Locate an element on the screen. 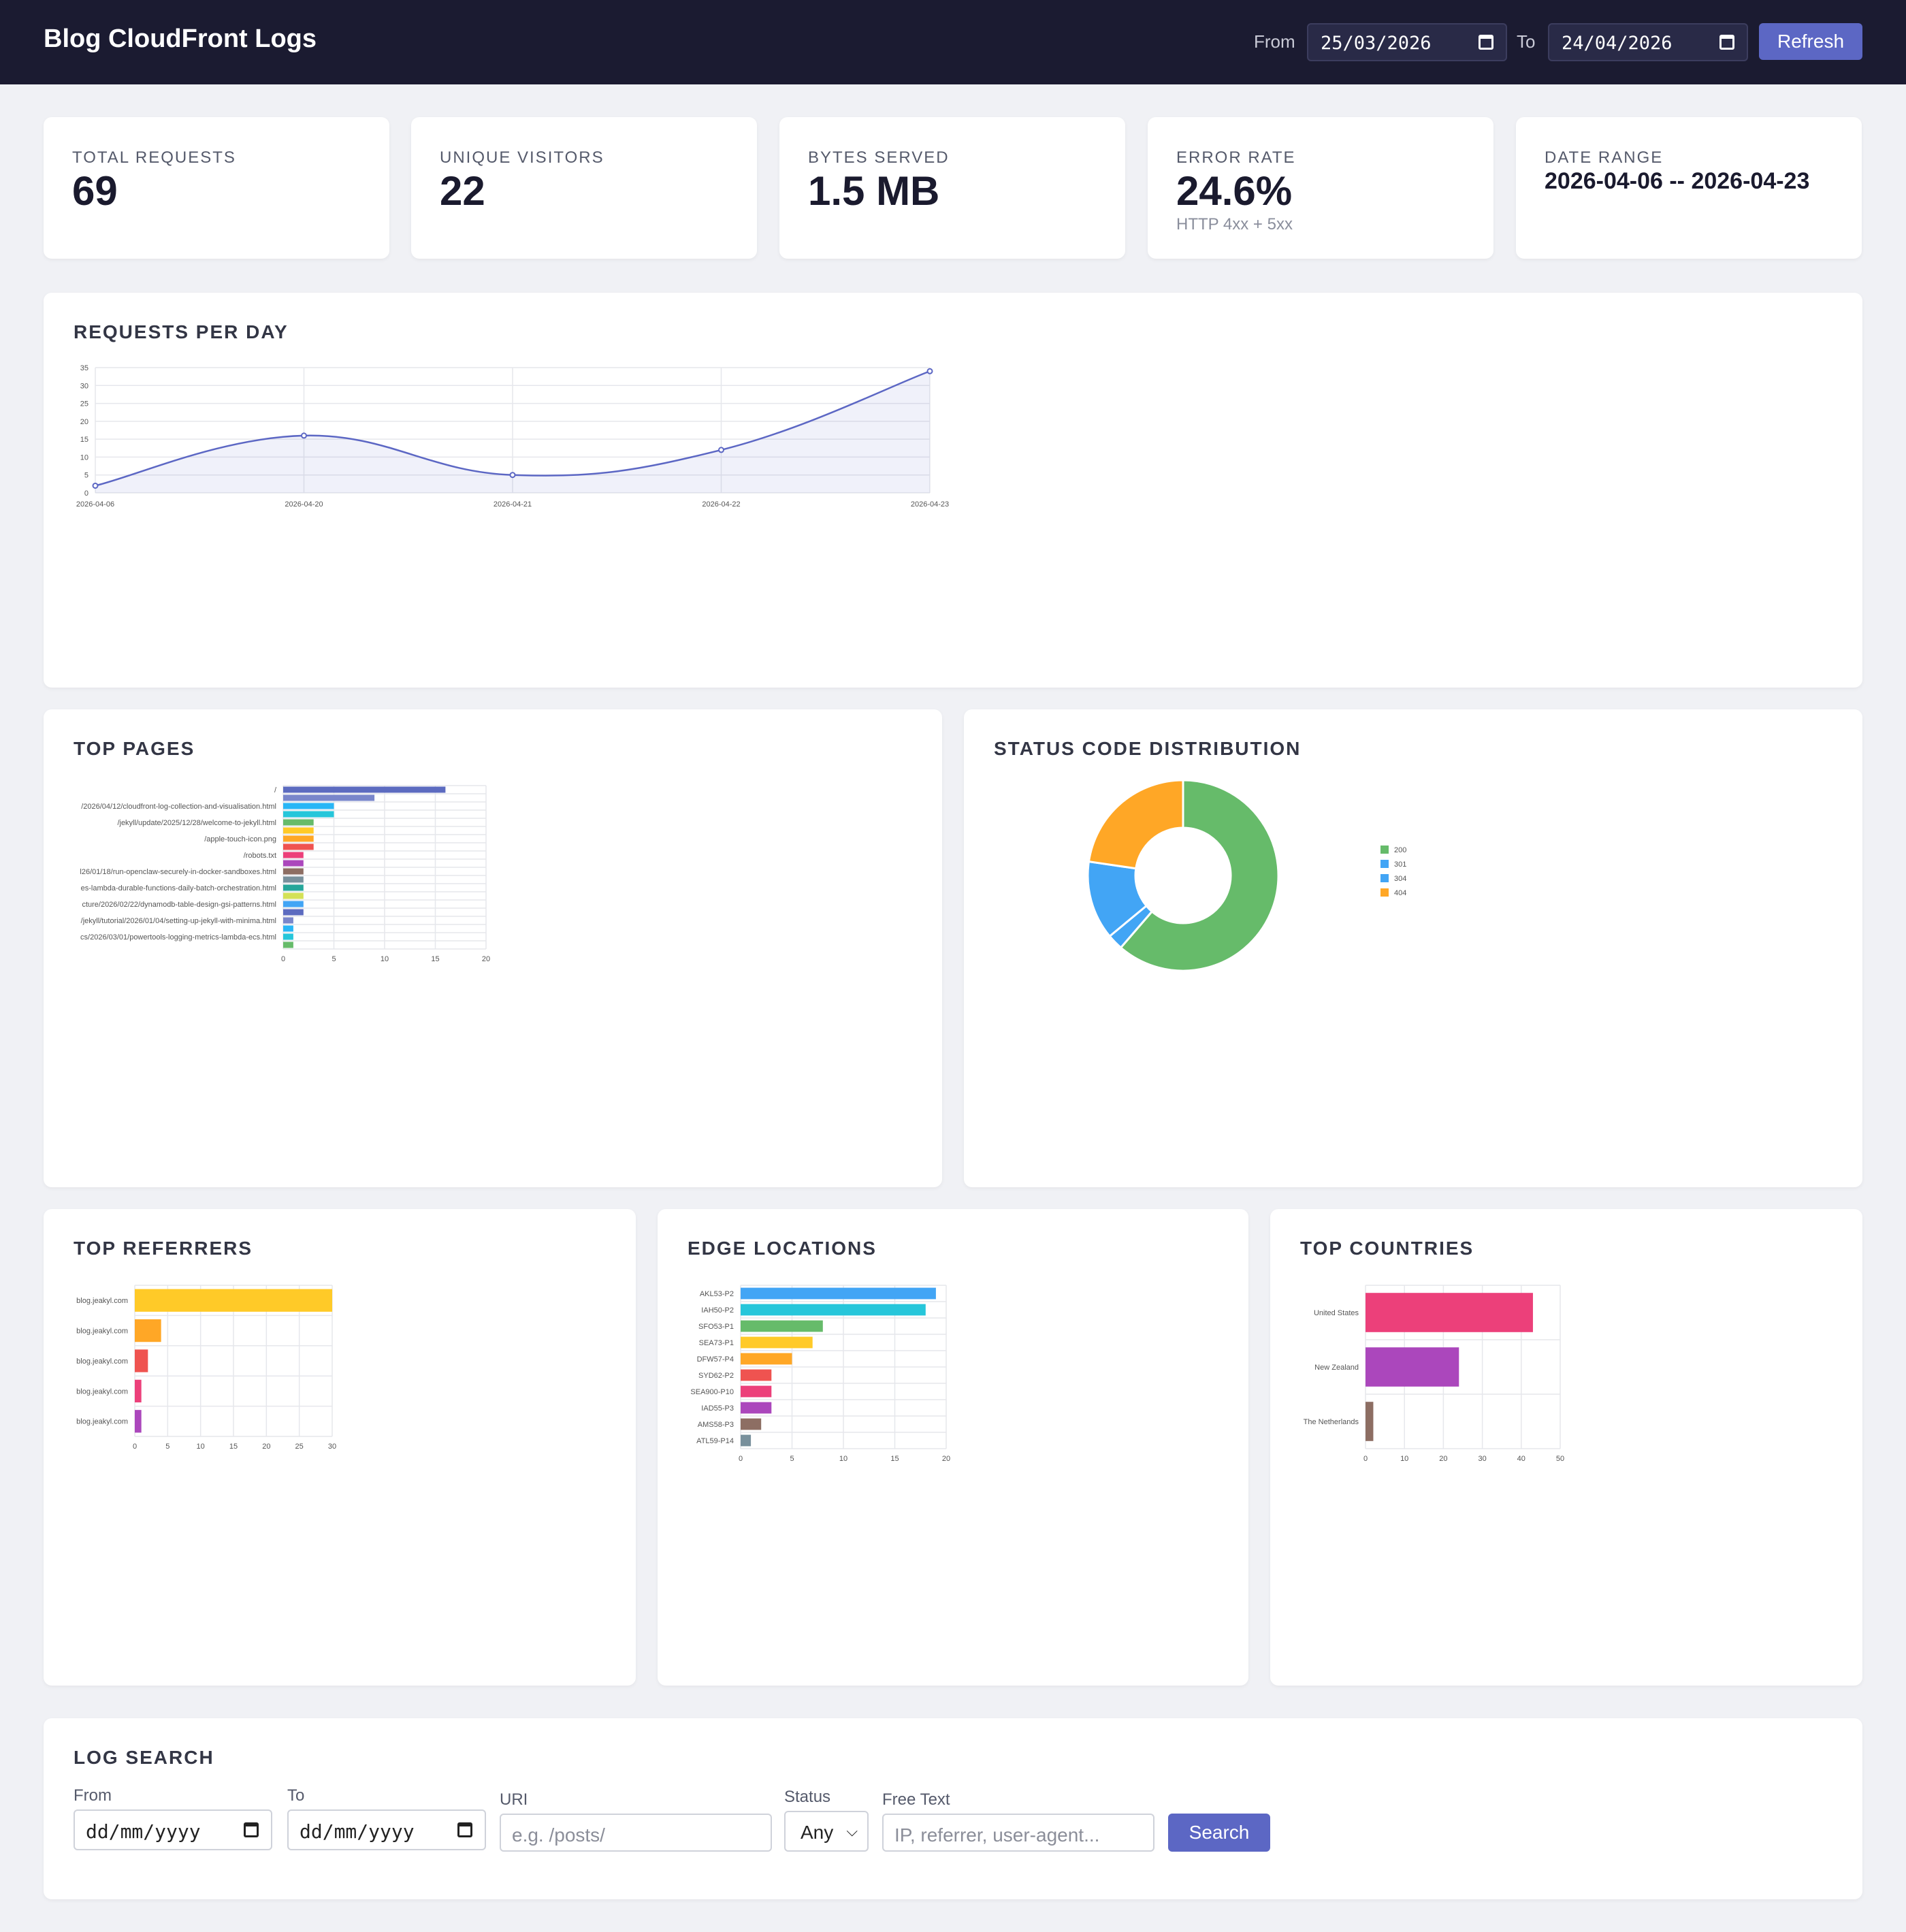 The image size is (1906, 1932). stat-value: 24.6% is located at coordinates (1234, 191).